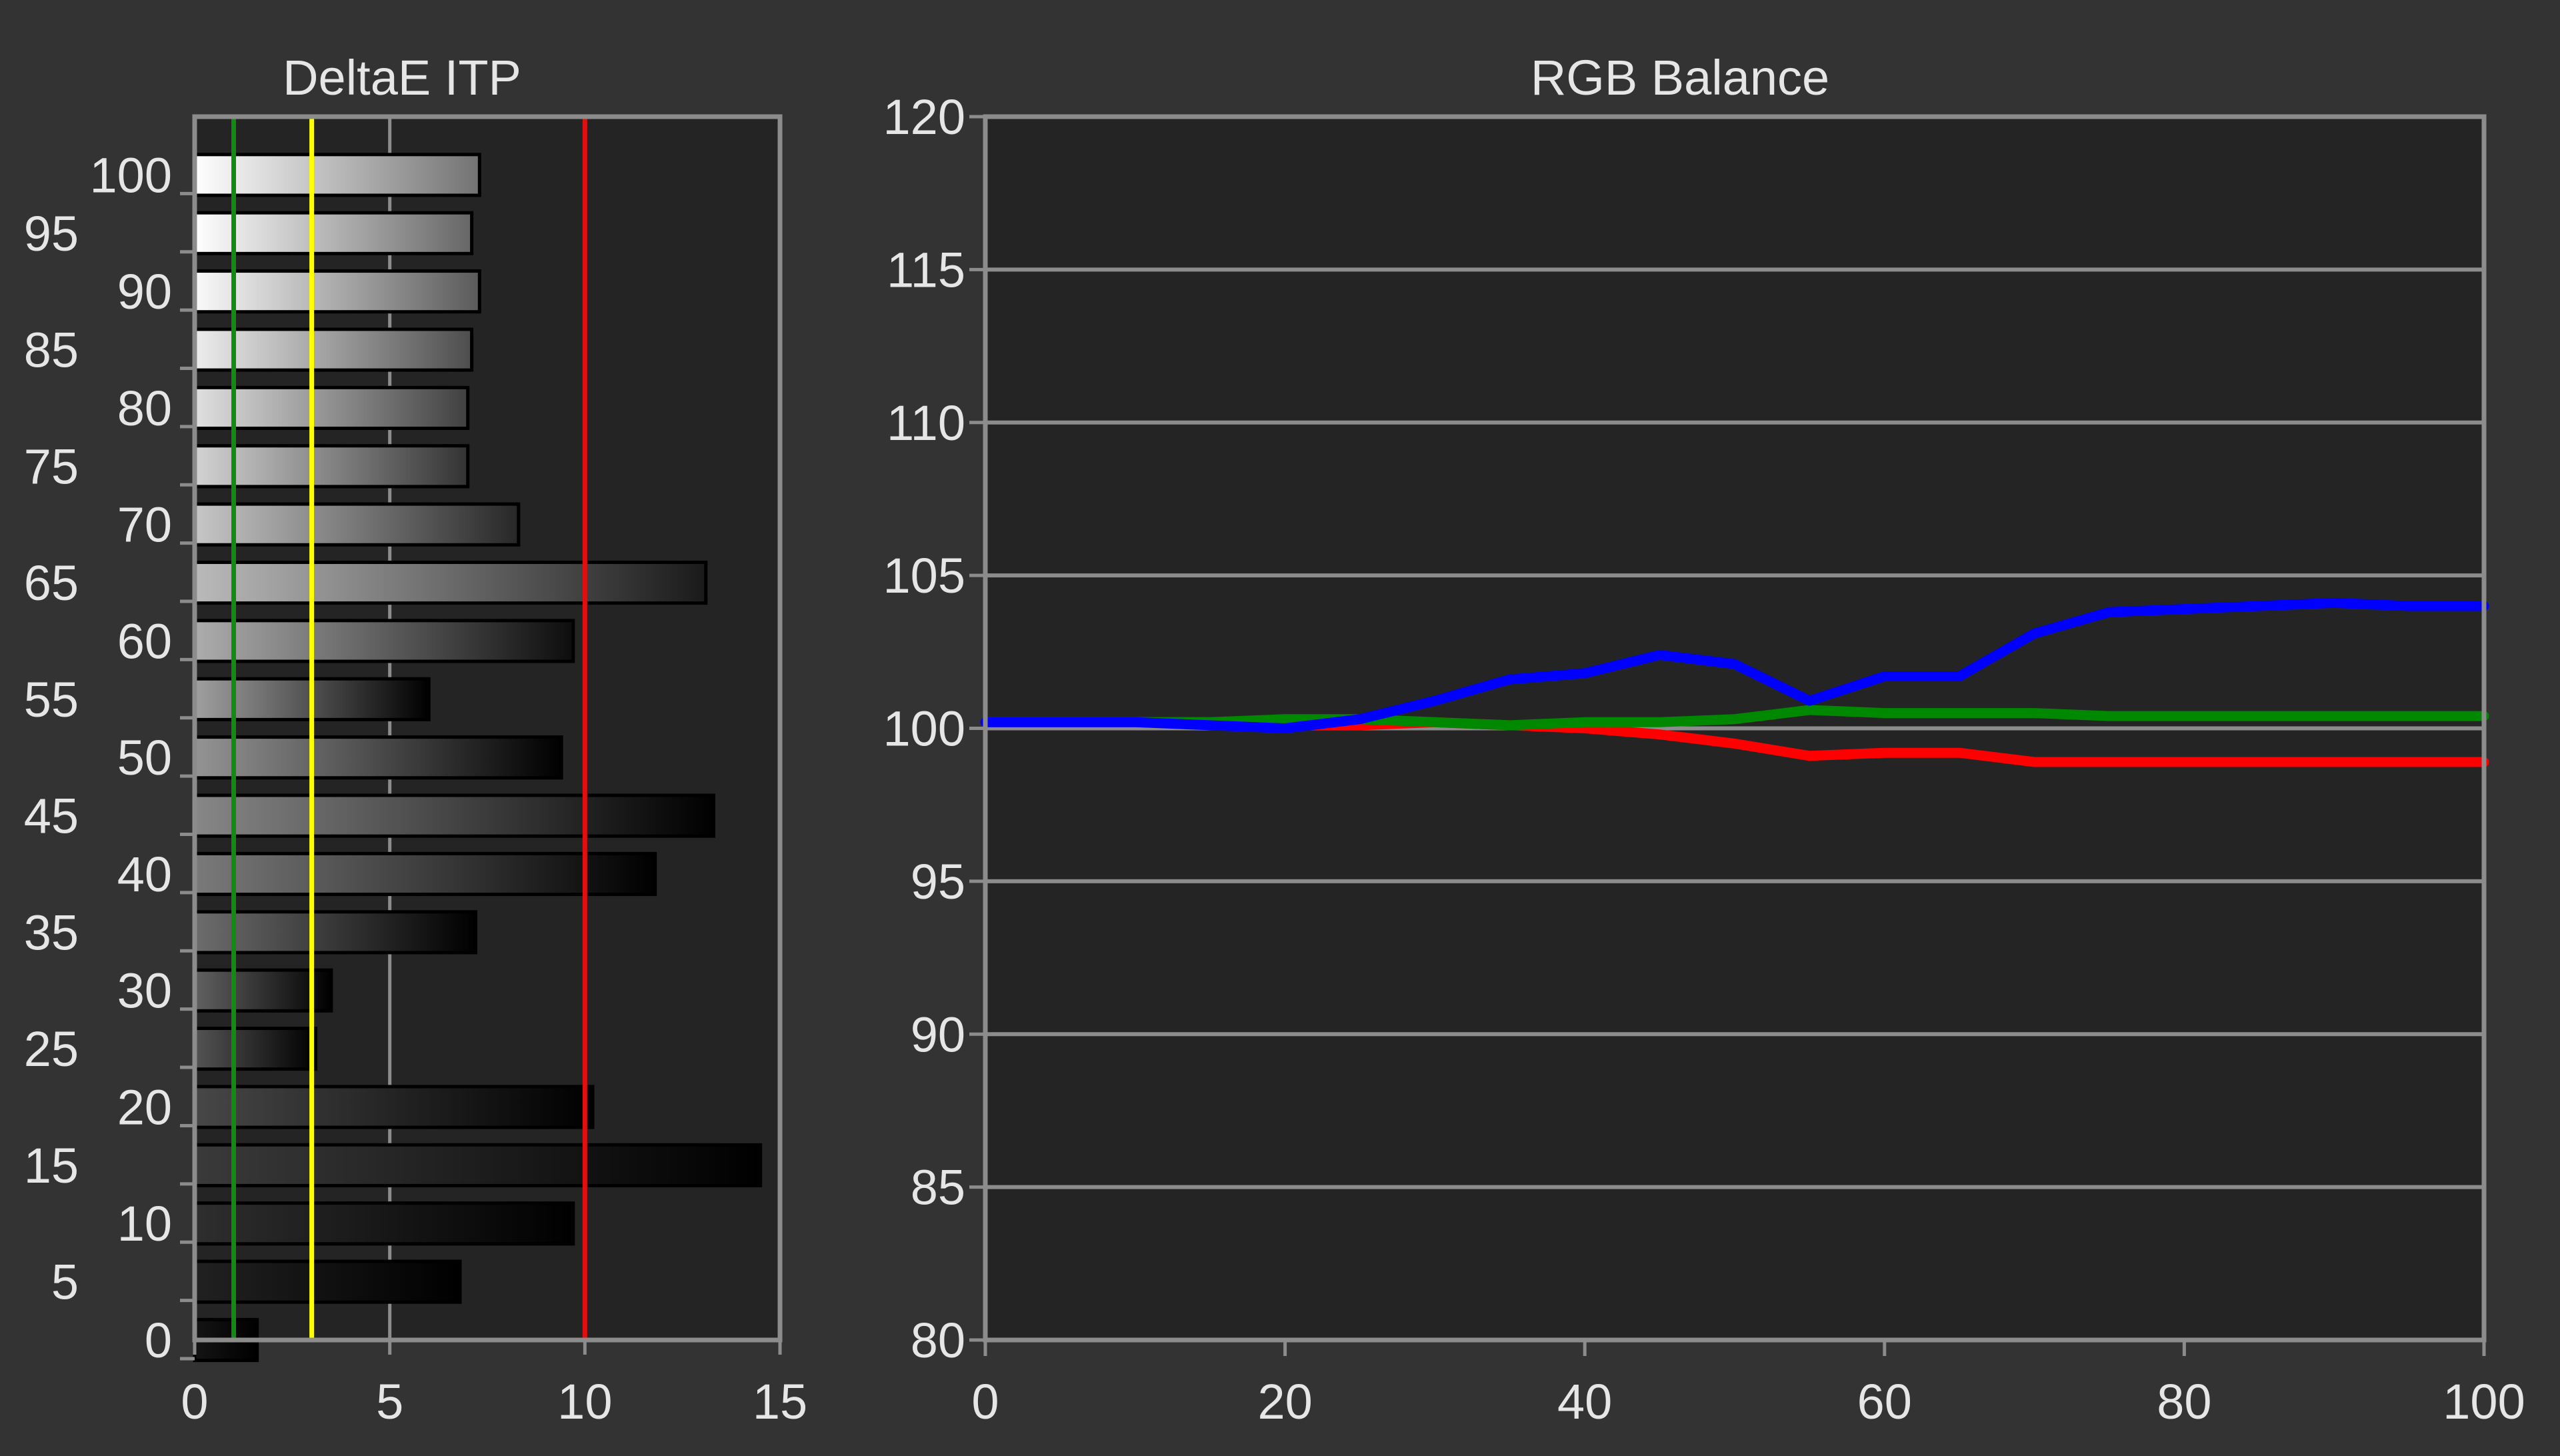  What do you see at coordinates (938, 1034) in the screenshot?
I see `rgb-y-tick-label-90: 90` at bounding box center [938, 1034].